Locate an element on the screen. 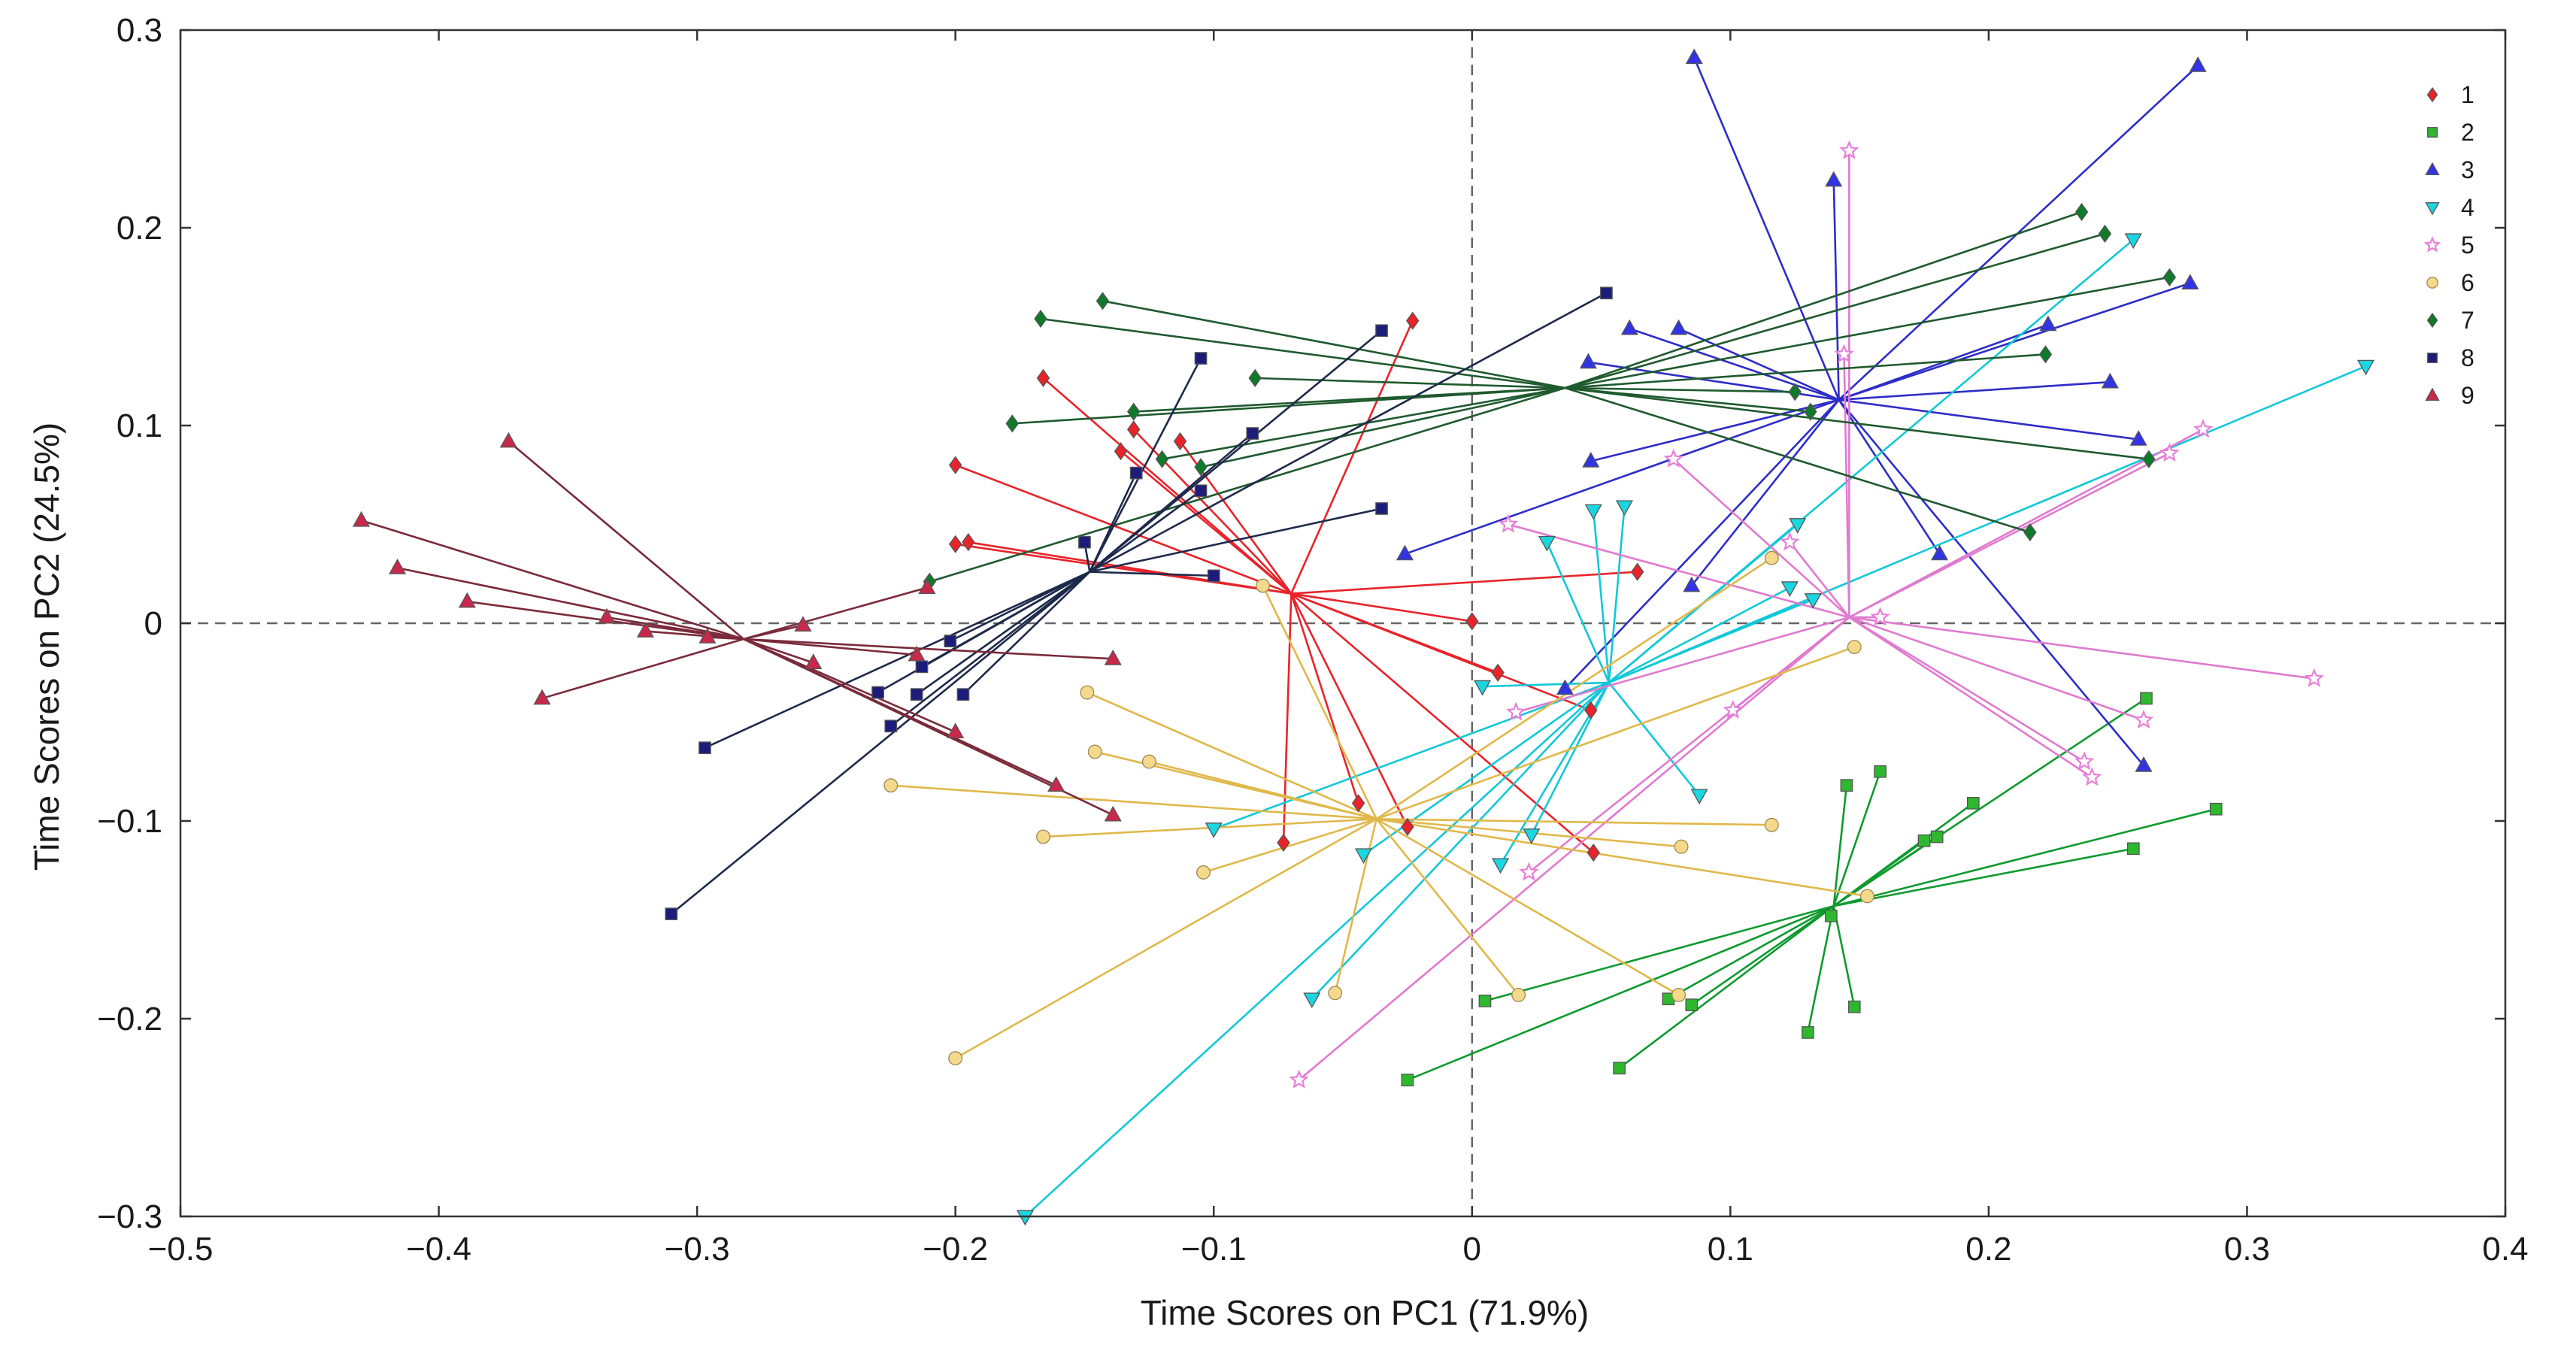 This screenshot has width=2576, height=1351. legend-label-2: 2 is located at coordinates (2467, 132).